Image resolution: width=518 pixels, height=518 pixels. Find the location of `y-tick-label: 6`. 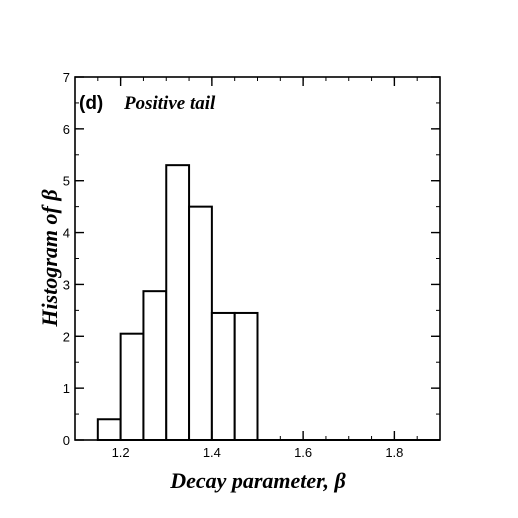

y-tick-label: 6 is located at coordinates (66, 129).